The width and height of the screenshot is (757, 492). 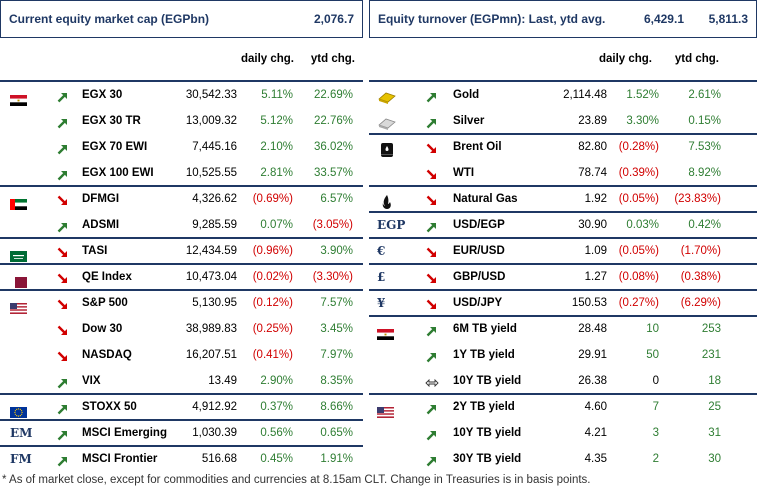 What do you see at coordinates (466, 95) in the screenshot?
I see `instrument-name: Gold` at bounding box center [466, 95].